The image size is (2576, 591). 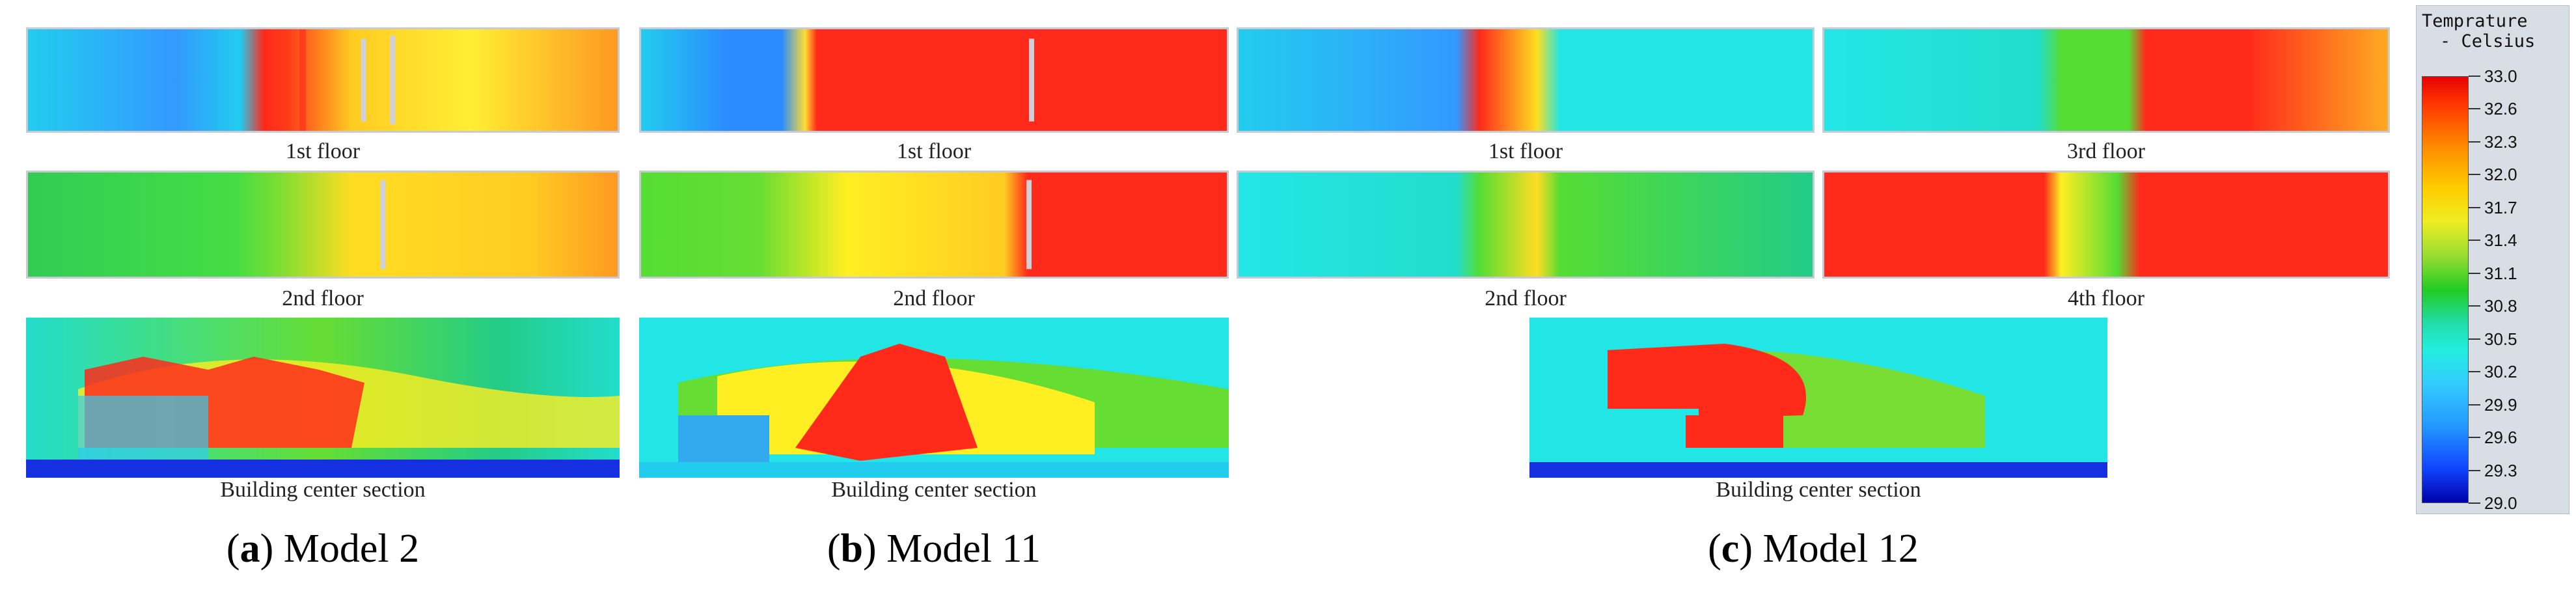 What do you see at coordinates (2445, 289) in the screenshot?
I see `legend-color-bar` at bounding box center [2445, 289].